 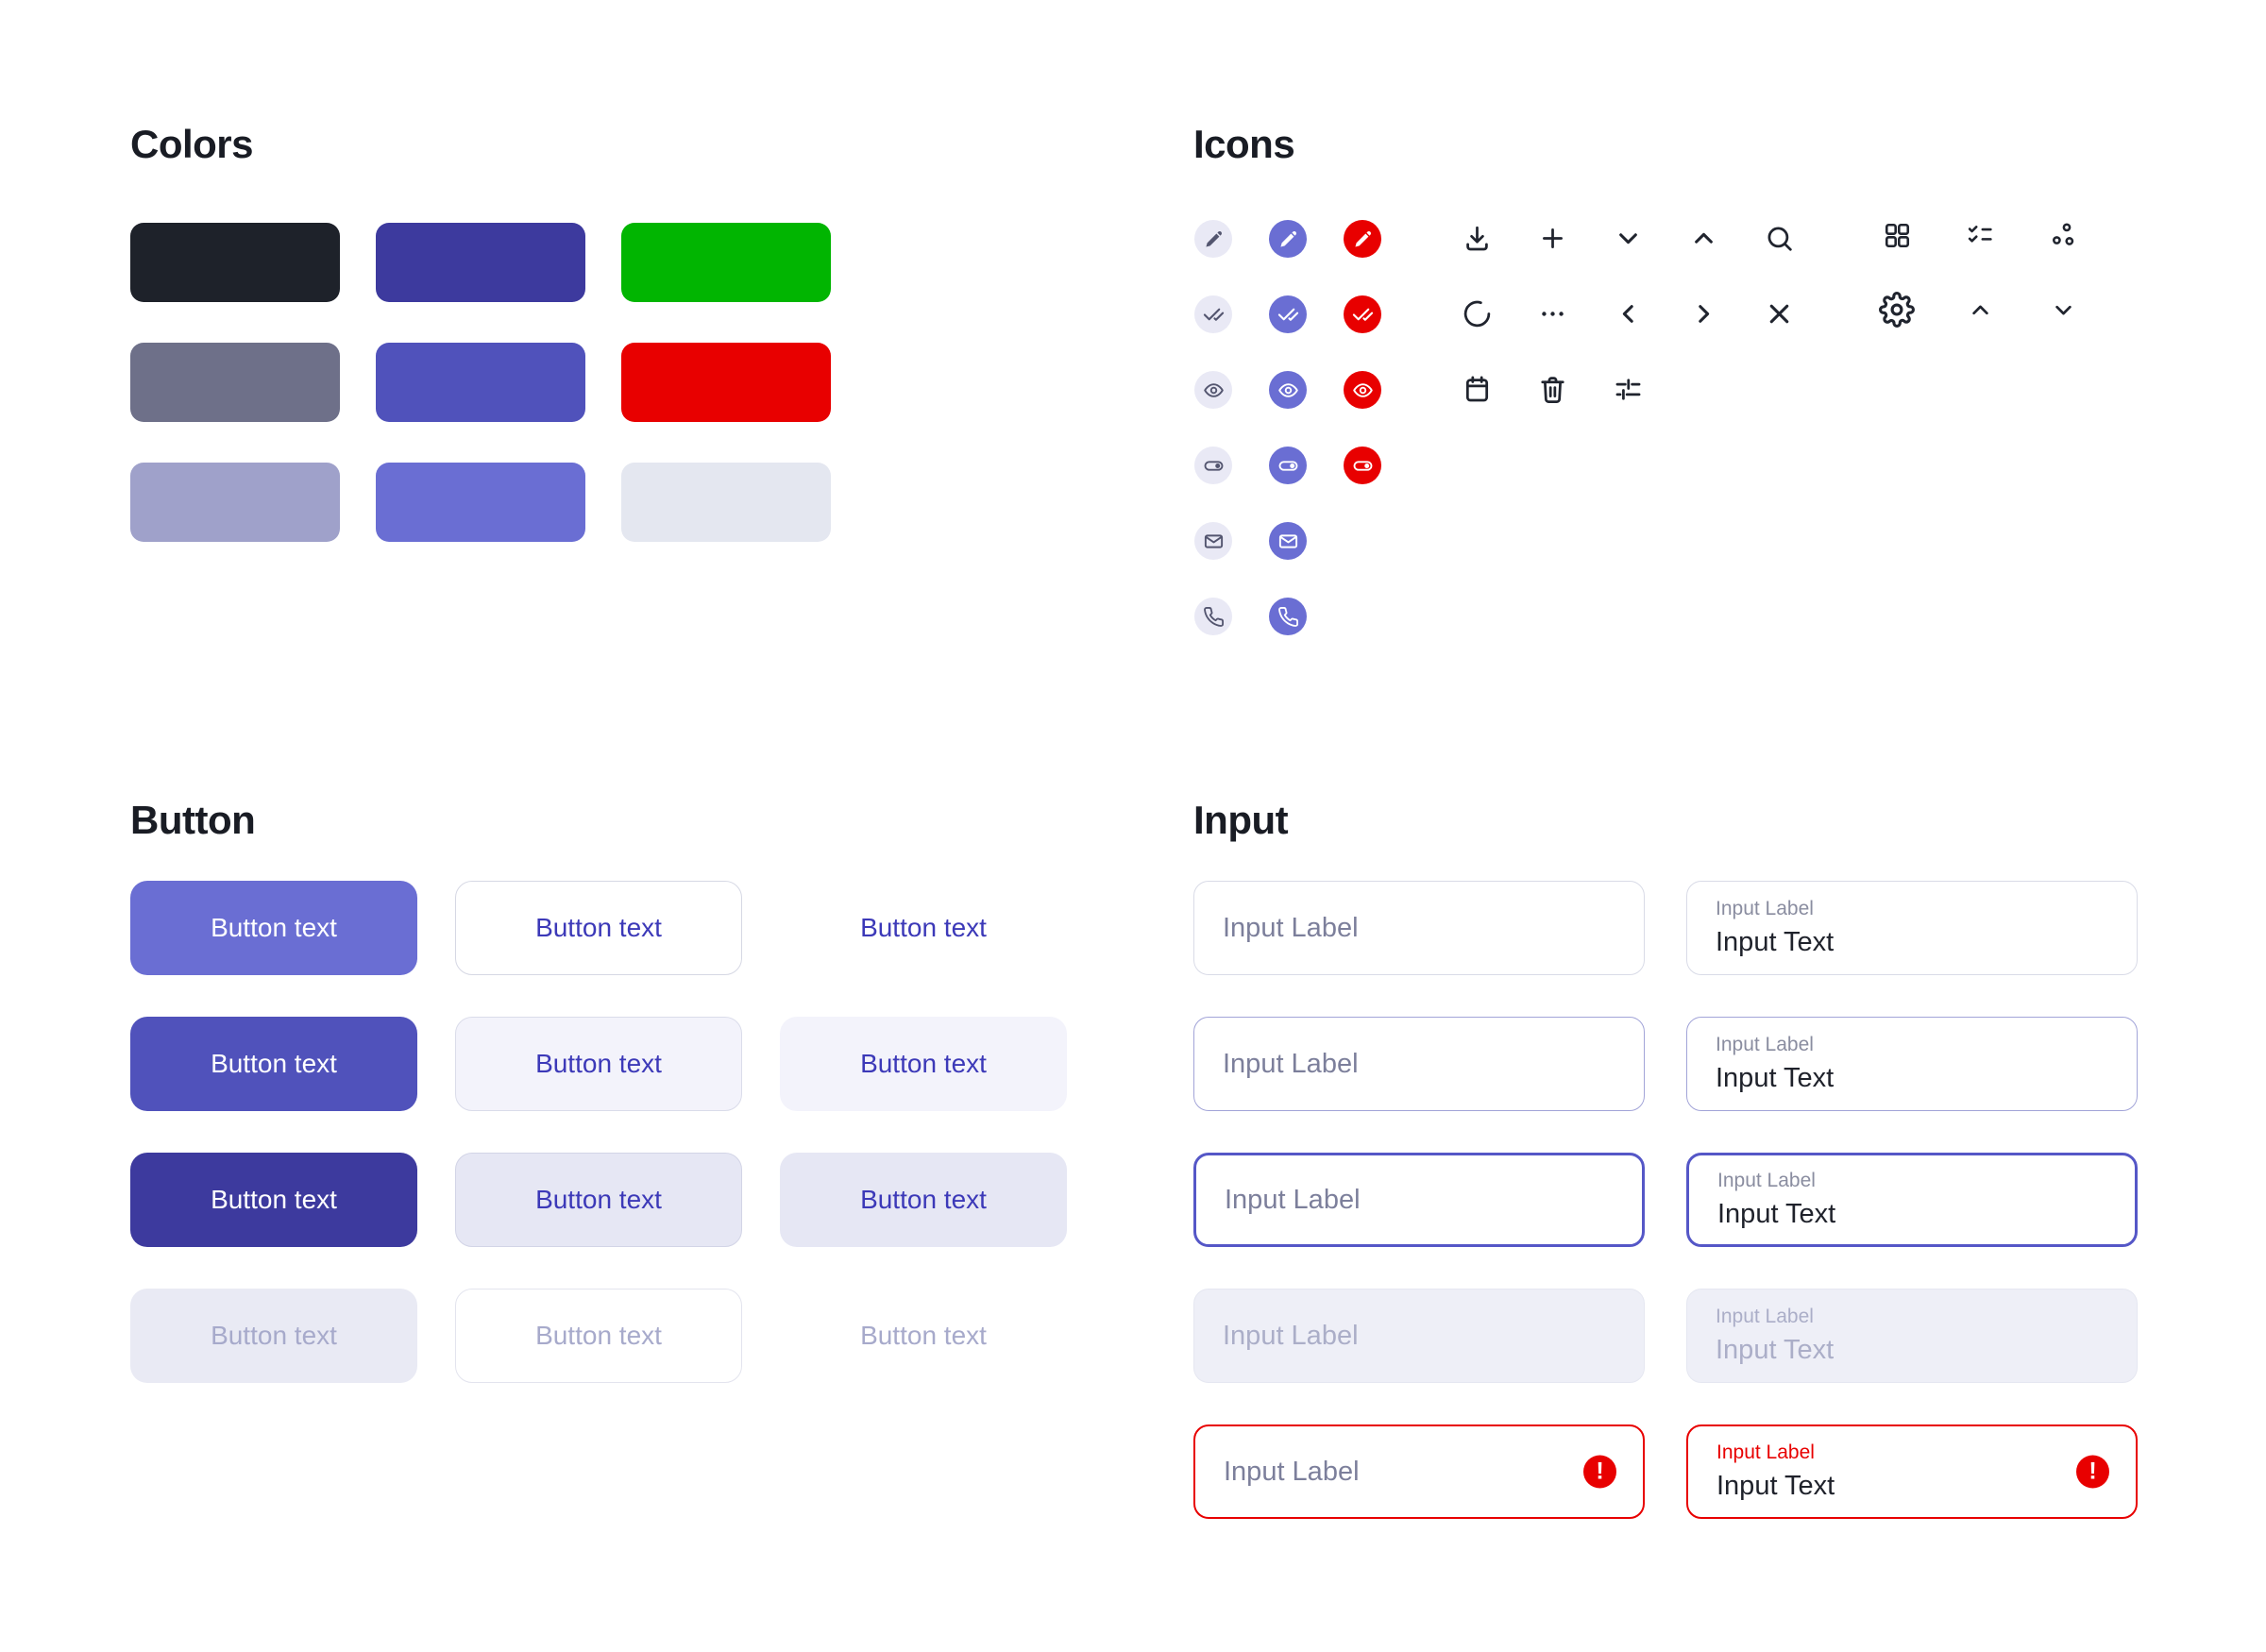 I want to click on ellipsis-icon, so click(x=1553, y=313).